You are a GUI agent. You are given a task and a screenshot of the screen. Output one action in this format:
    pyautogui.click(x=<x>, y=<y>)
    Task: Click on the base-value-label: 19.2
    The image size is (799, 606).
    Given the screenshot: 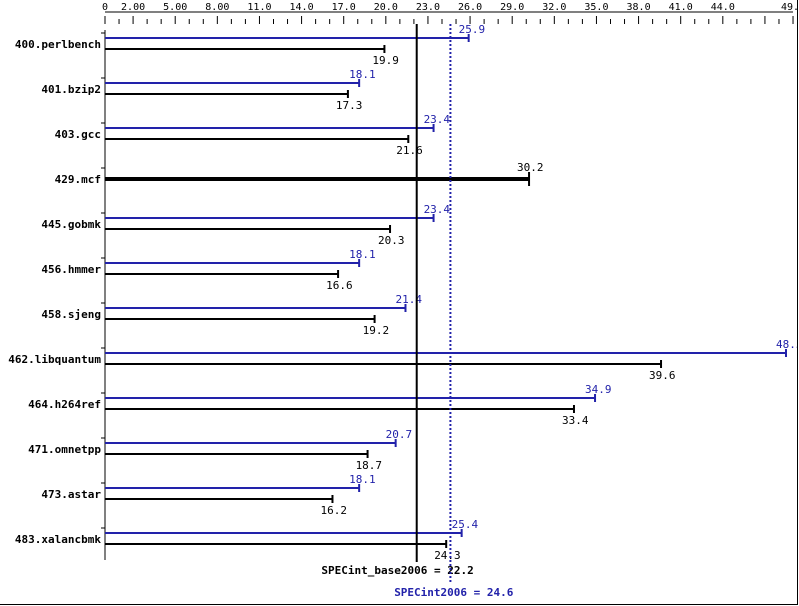 What is the action you would take?
    pyautogui.click(x=376, y=330)
    